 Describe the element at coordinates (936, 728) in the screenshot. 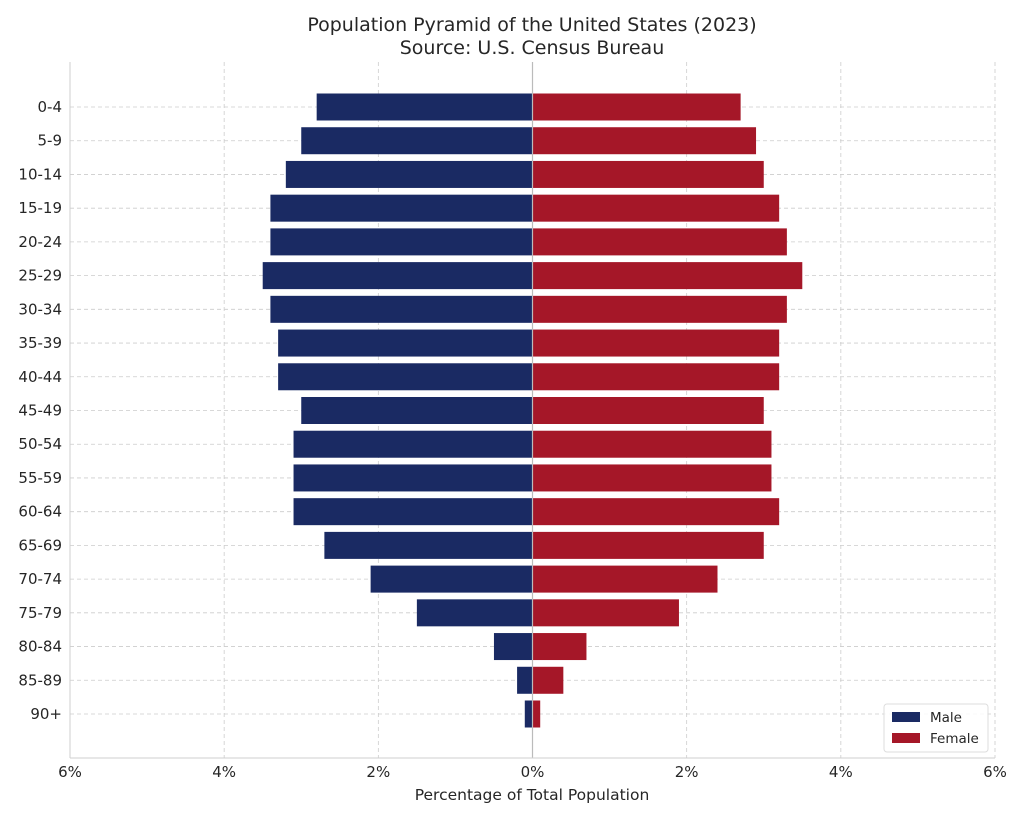

I see `legend: Male Female` at that location.